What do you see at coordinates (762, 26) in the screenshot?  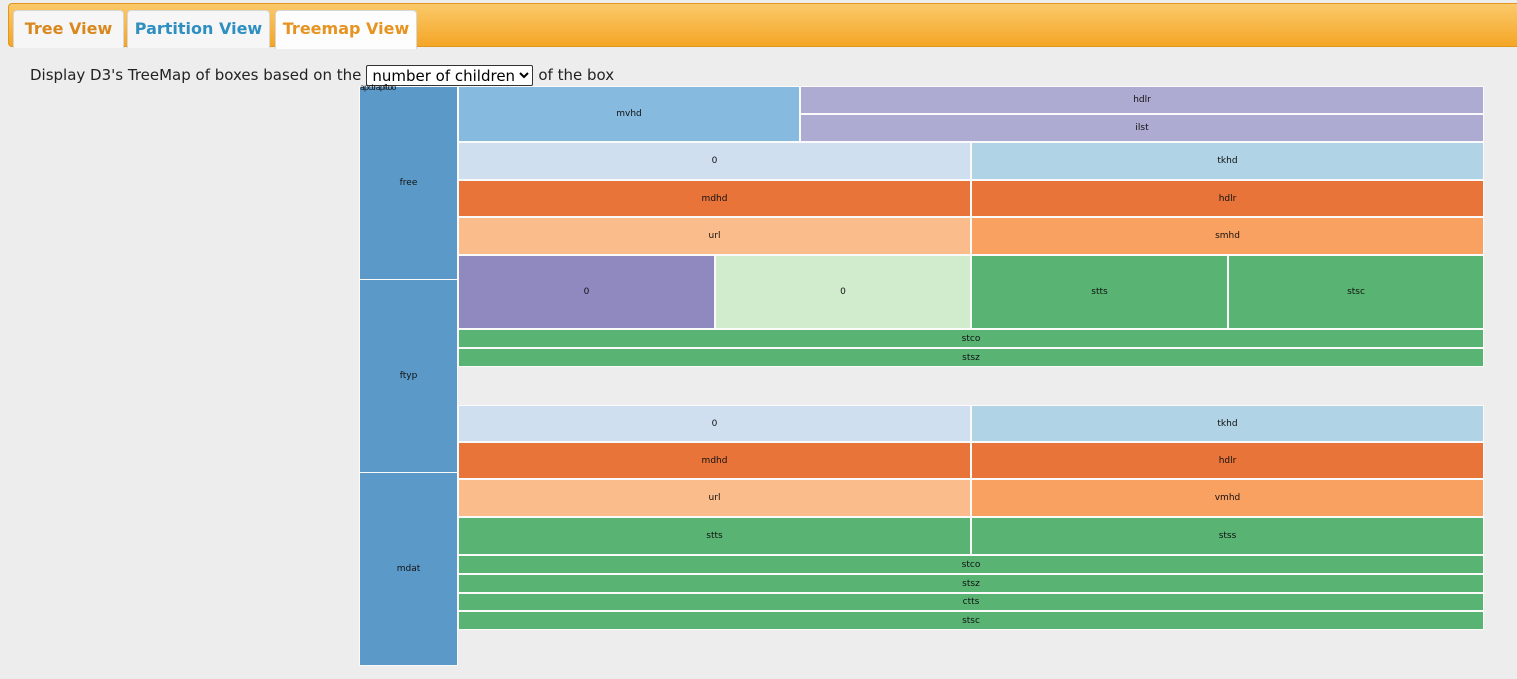 I see `view-tabs: Tree View Partition View Treemap View` at bounding box center [762, 26].